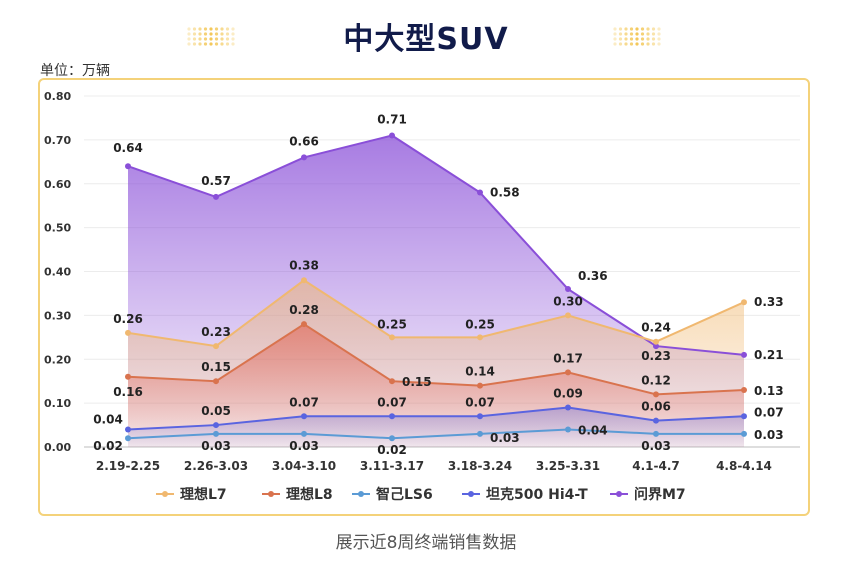 The width and height of the screenshot is (852, 568). Describe the element at coordinates (480, 466) in the screenshot. I see `x-tick-label: 3.18-3.24` at that location.